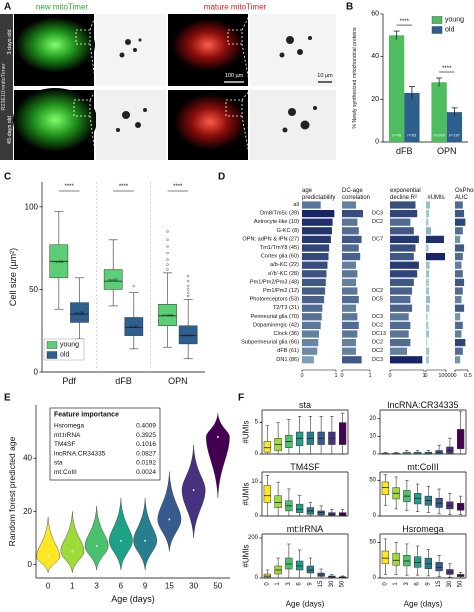 The height and width of the screenshot is (612, 474). Describe the element at coordinates (274, 282) in the screenshot. I see `row-label: Pm1/Pm2/Pm3 (48)` at that location.